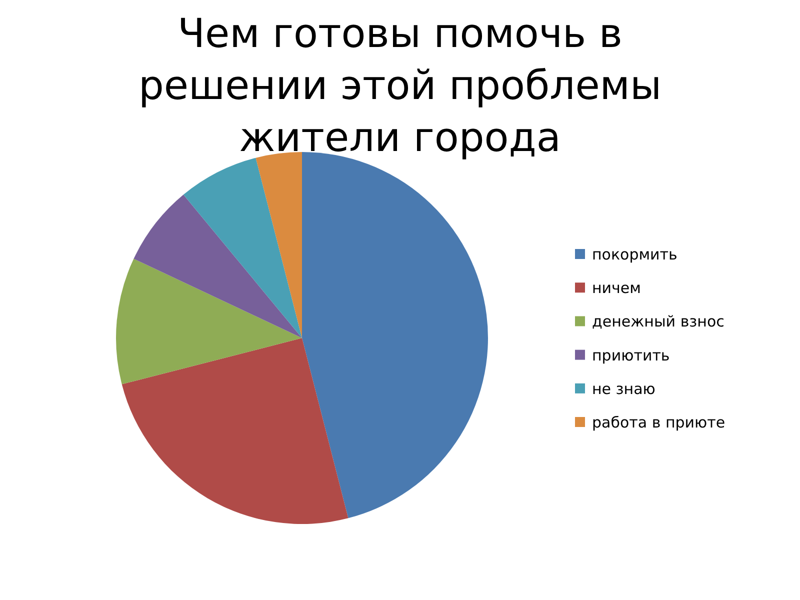 Image resolution: width=800 pixels, height=600 pixels. I want to click on legend-label: покормить, so click(635, 255).